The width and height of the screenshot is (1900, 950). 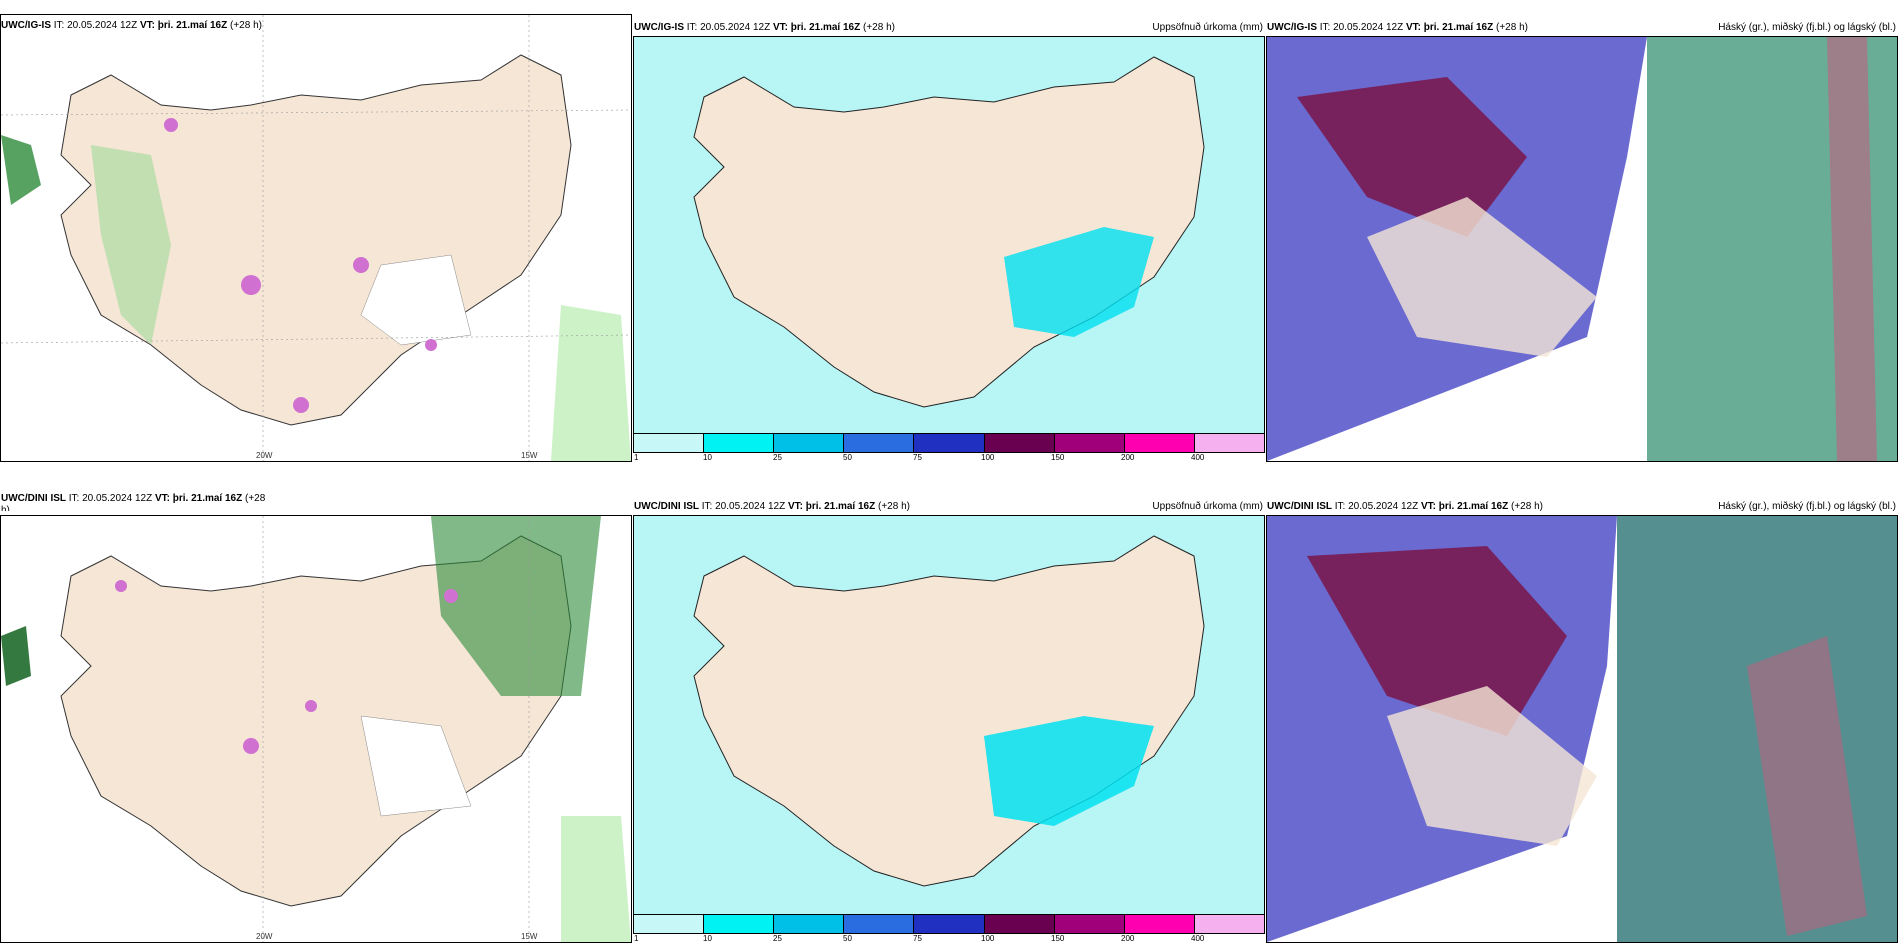 I want to click on map-wind-precip: 20W 15W, so click(x=316, y=729).